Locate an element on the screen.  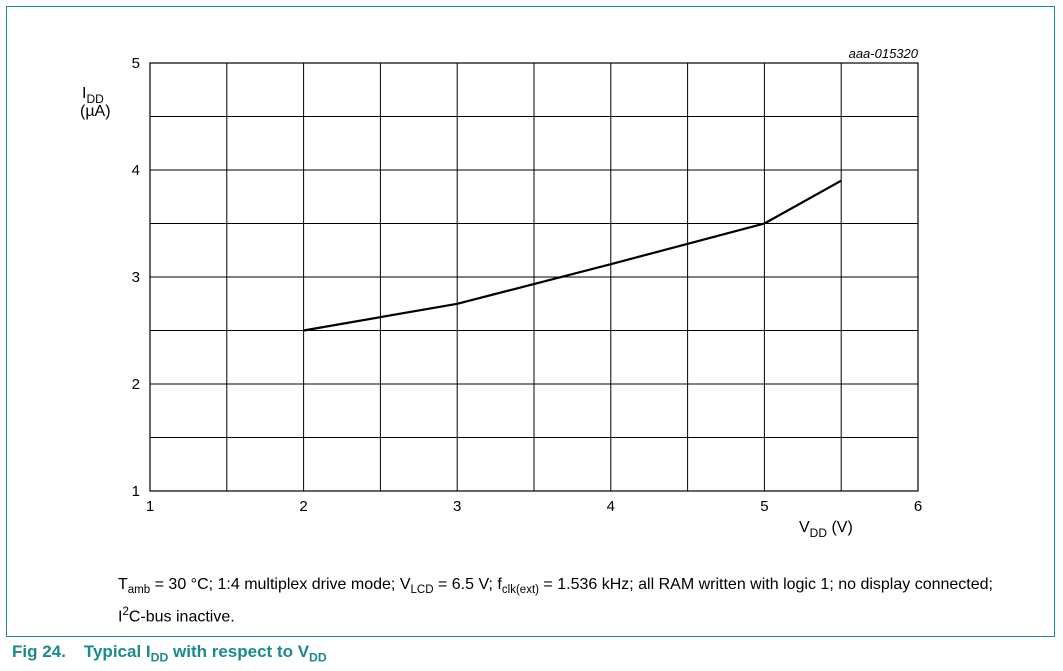
x-tick-label: 5 is located at coordinates (764, 506).